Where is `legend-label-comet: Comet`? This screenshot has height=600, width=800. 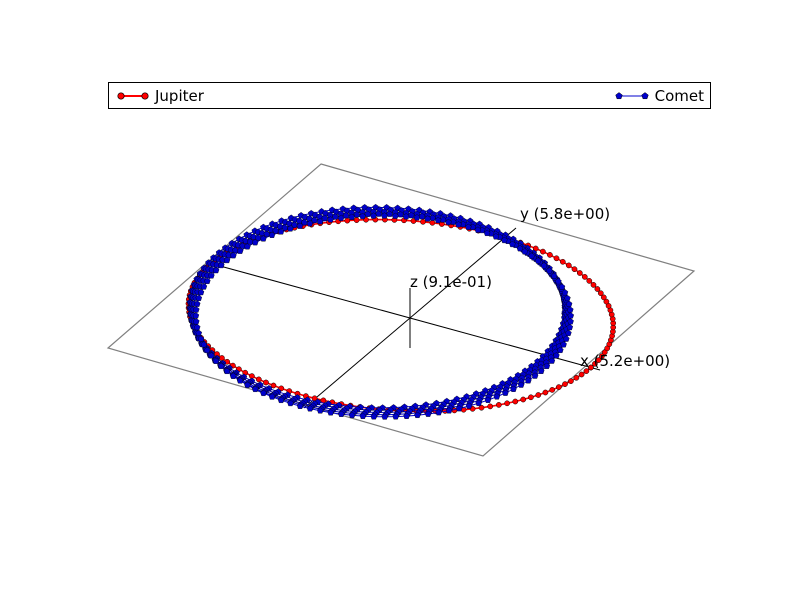
legend-label-comet: Comet is located at coordinates (679, 95).